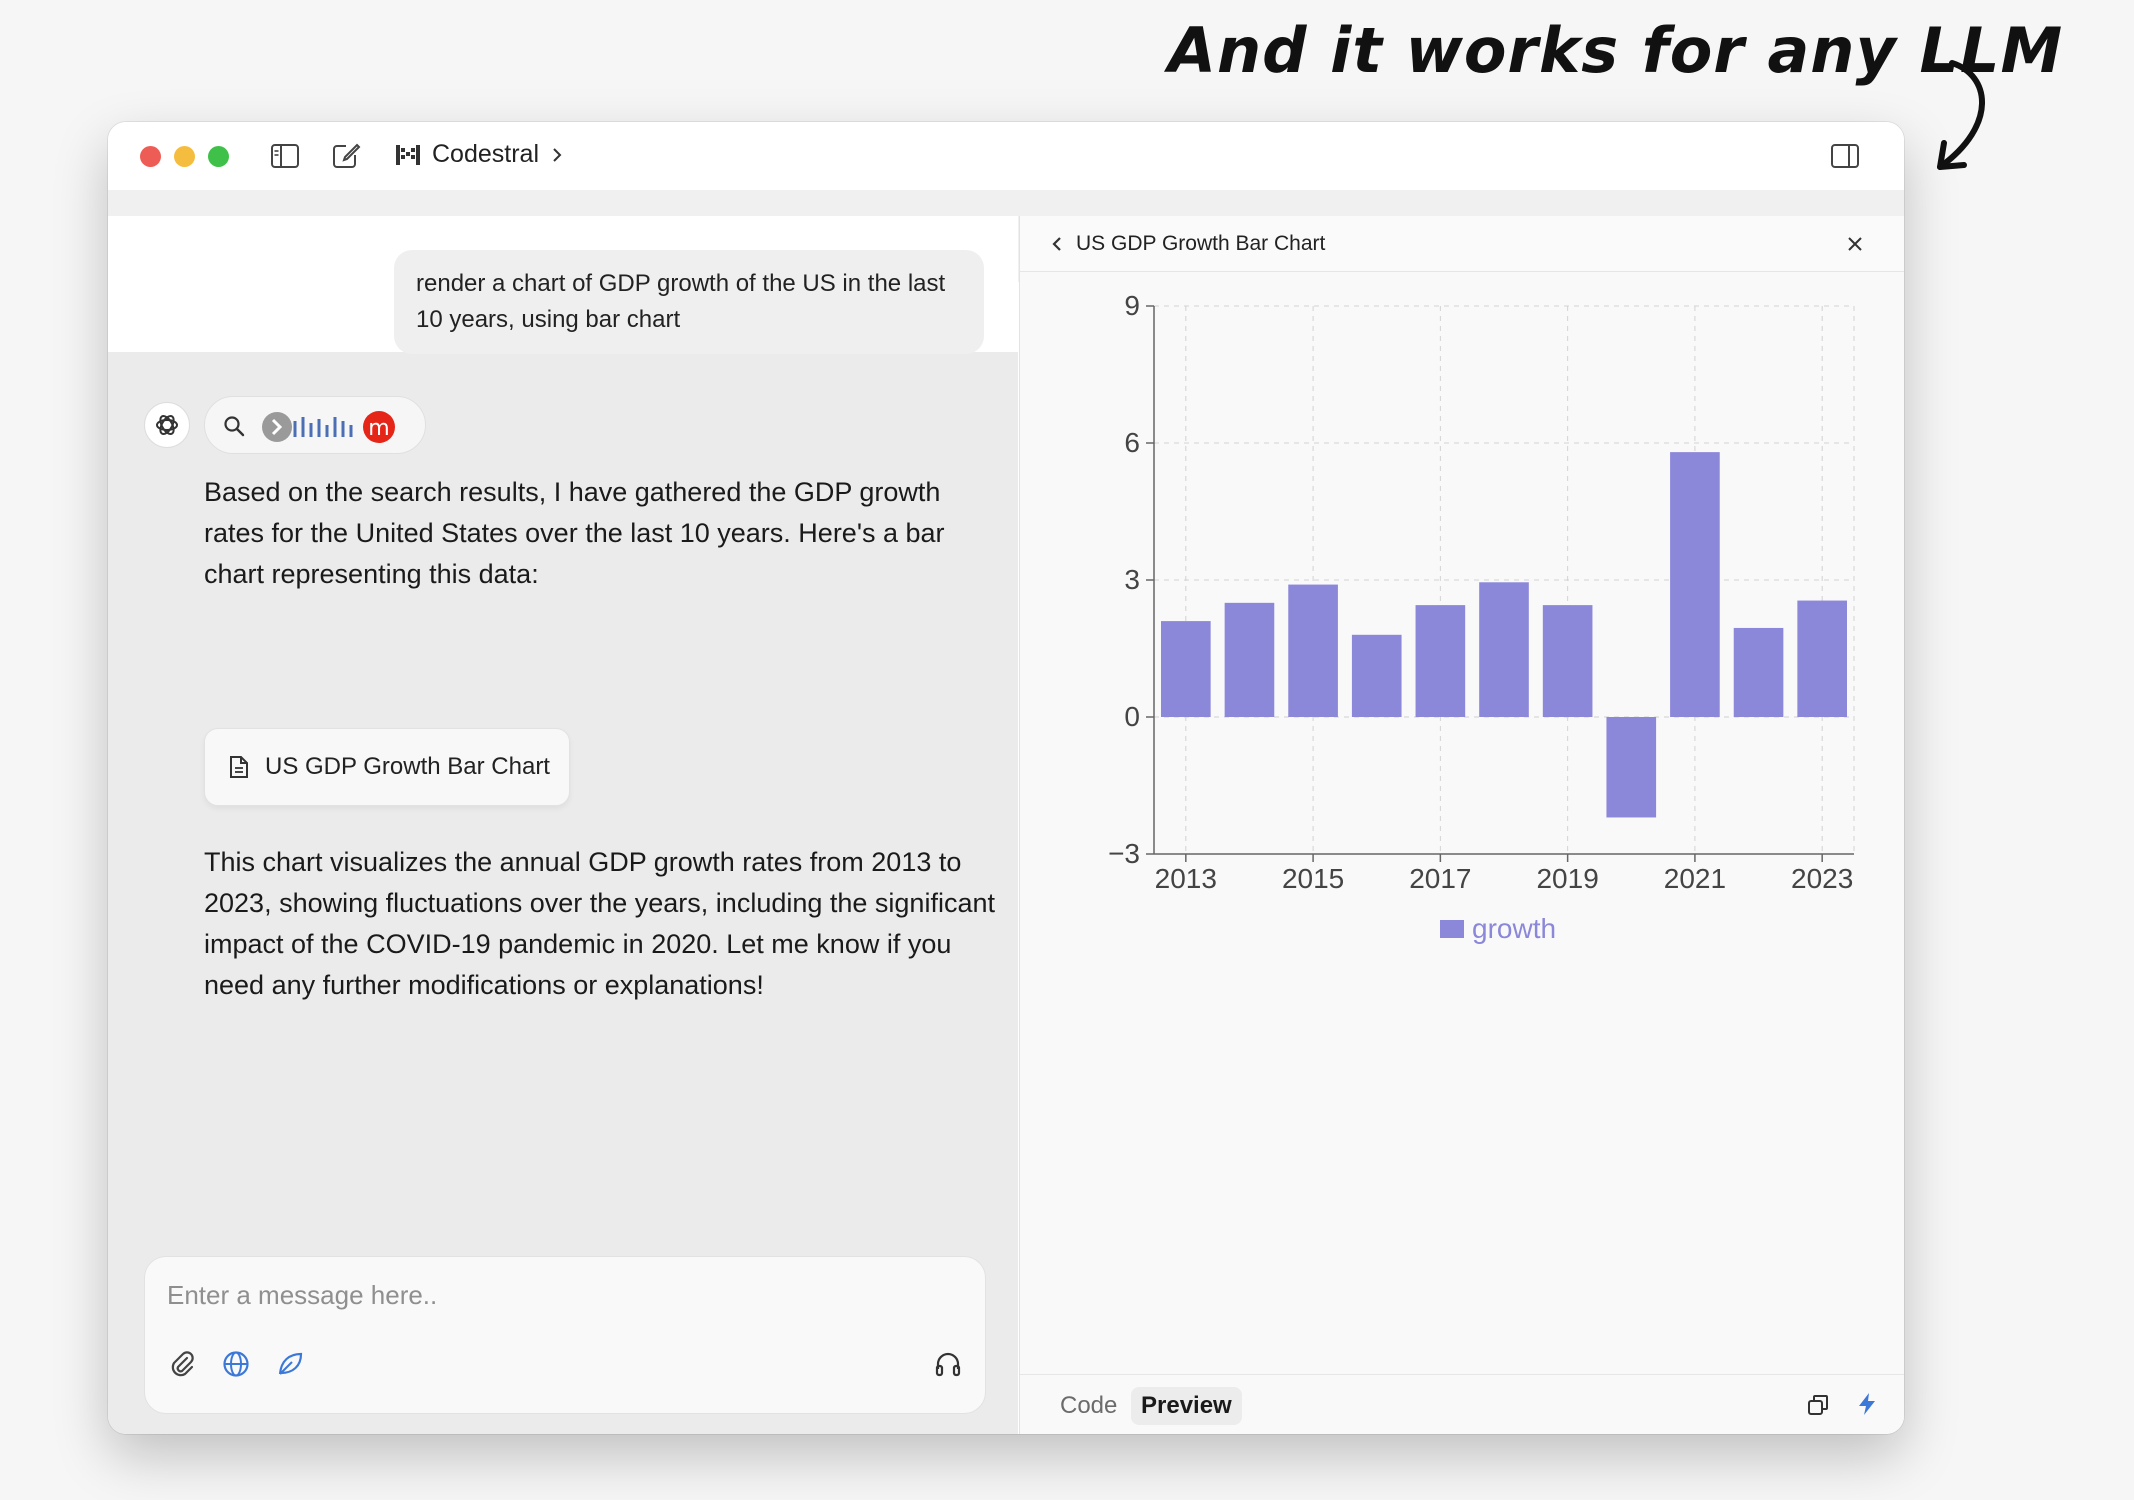 Image resolution: width=2134 pixels, height=1500 pixels. What do you see at coordinates (1822, 878) in the screenshot?
I see `x-tick-label: 2023` at bounding box center [1822, 878].